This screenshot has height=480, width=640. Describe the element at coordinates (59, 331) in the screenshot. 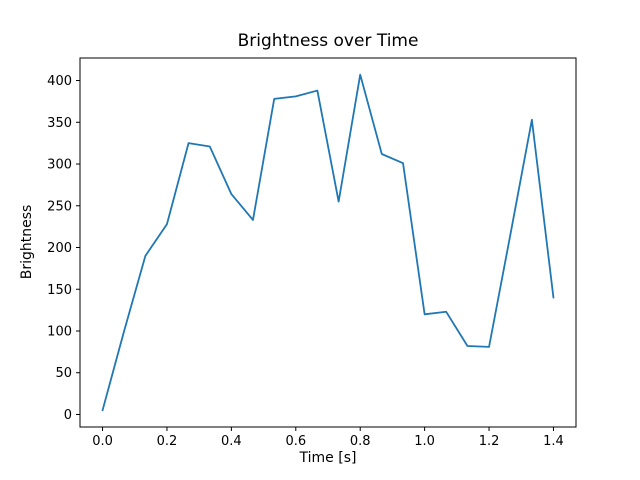

I see `y-tick-label: 100` at that location.